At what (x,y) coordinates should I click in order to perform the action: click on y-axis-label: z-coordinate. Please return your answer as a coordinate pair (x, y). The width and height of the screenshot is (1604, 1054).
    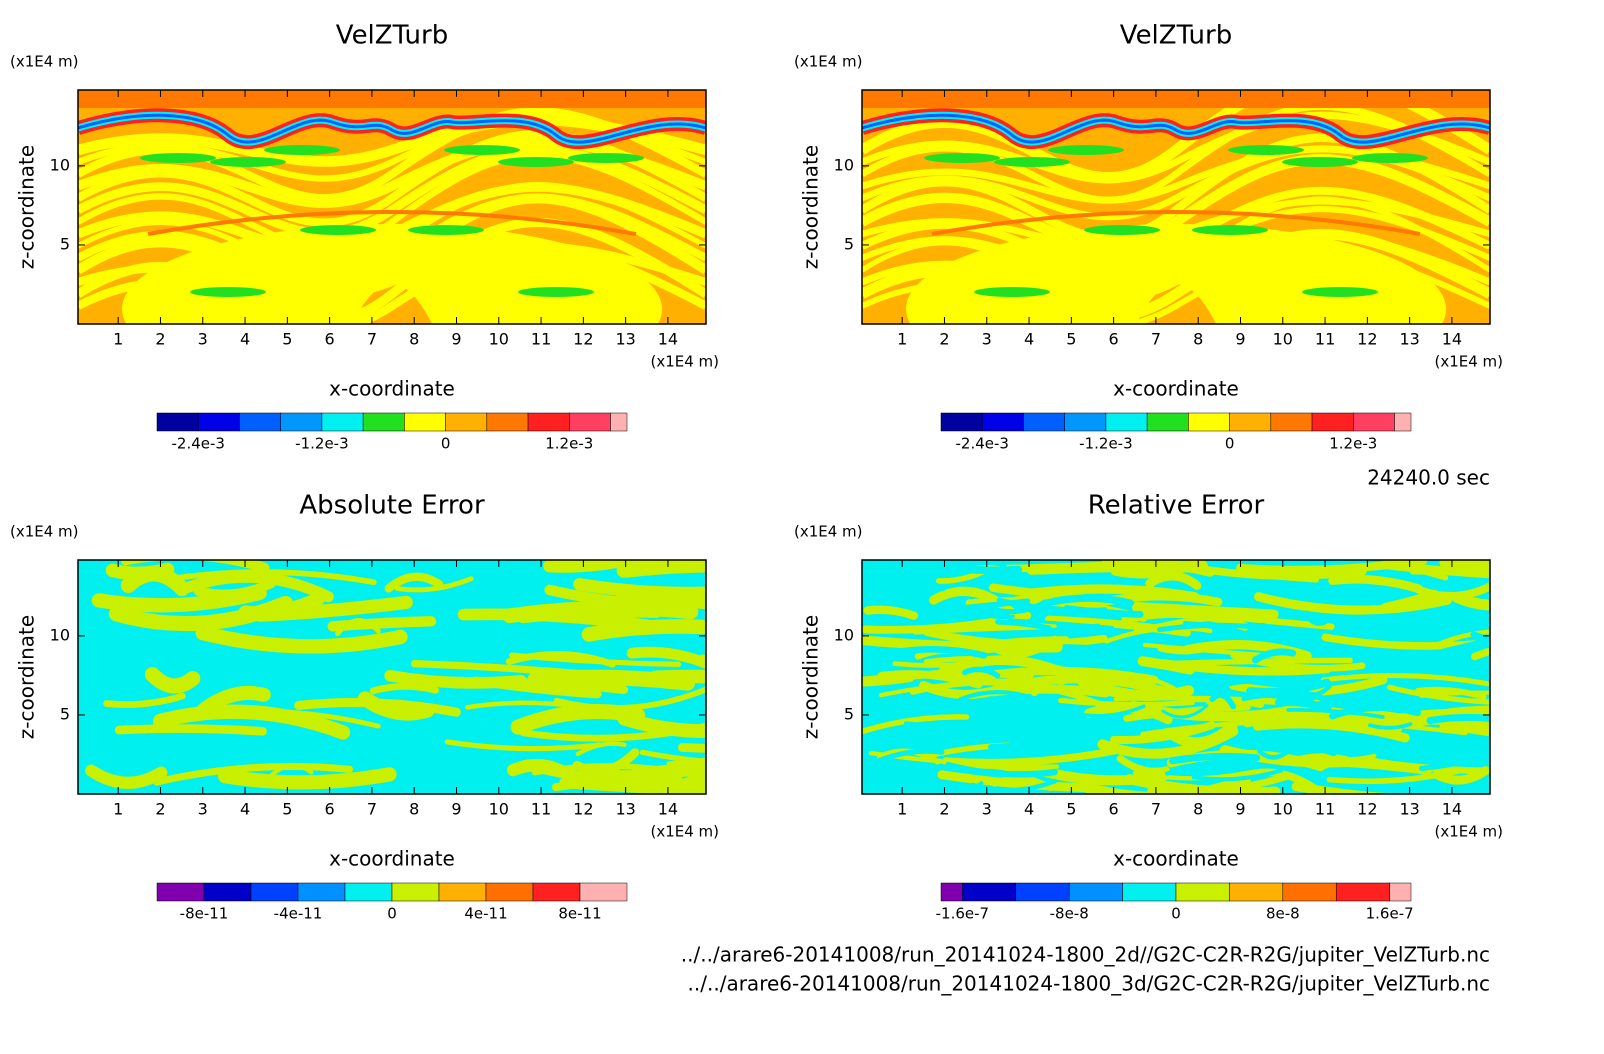
    Looking at the image, I should click on (27, 677).